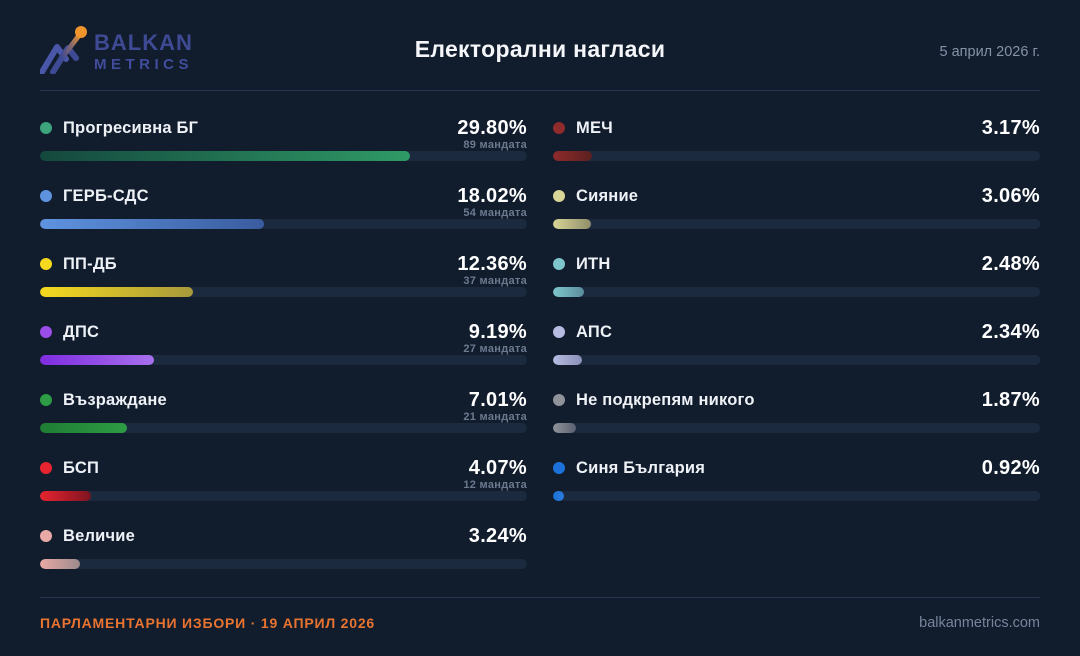  I want to click on header-divider, so click(540, 90).